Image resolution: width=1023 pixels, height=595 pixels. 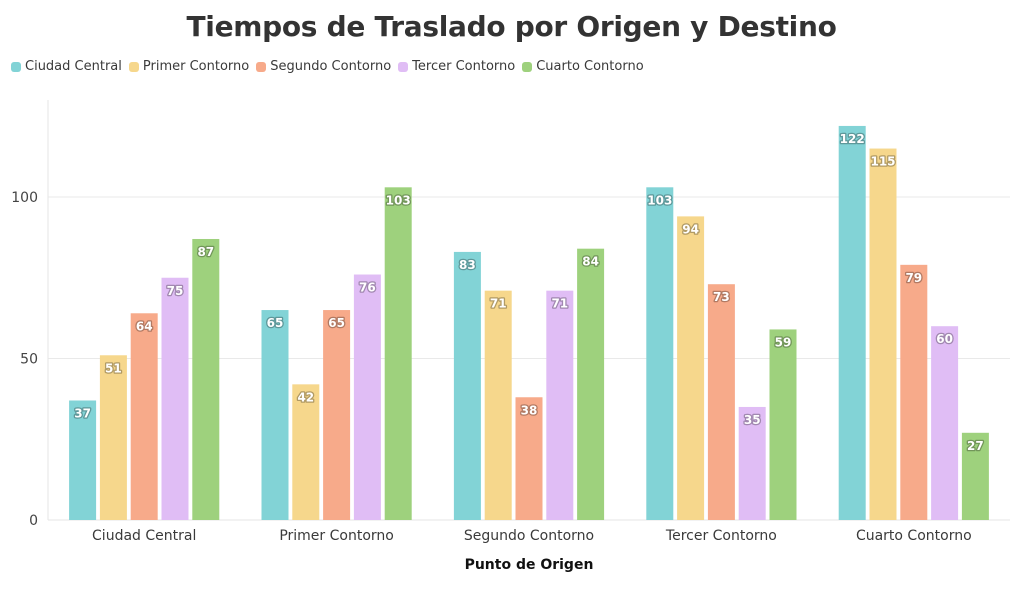 I want to click on legend-item: Tercer Contorno, so click(x=456, y=66).